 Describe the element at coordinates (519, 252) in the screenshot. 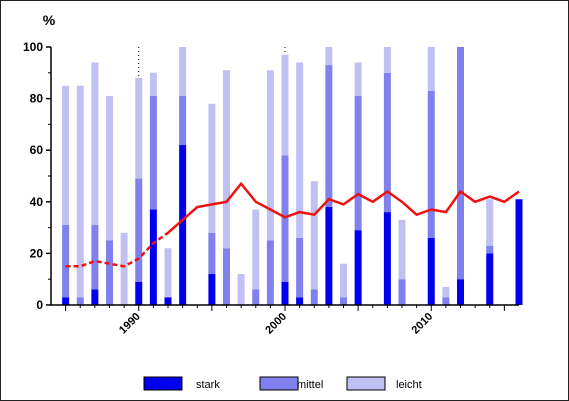

I see `bar-stark-2016` at that location.